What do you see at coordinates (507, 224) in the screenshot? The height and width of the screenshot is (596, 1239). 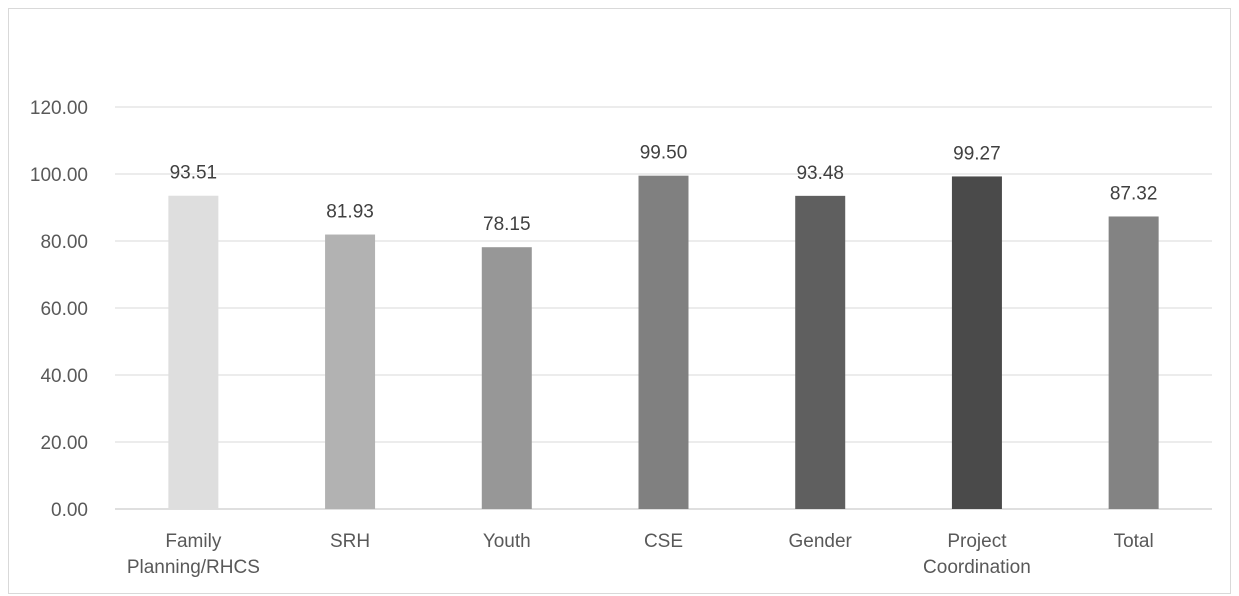 I see `data-label: 78.15` at bounding box center [507, 224].